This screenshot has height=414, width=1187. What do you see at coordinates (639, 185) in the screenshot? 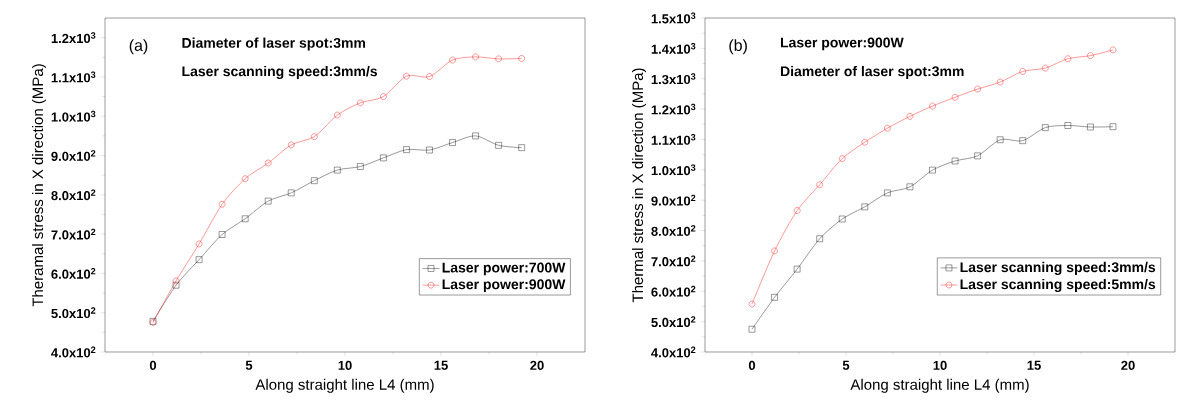
I see `y-axis-title: Thermal stress in X direction (MPa)` at bounding box center [639, 185].